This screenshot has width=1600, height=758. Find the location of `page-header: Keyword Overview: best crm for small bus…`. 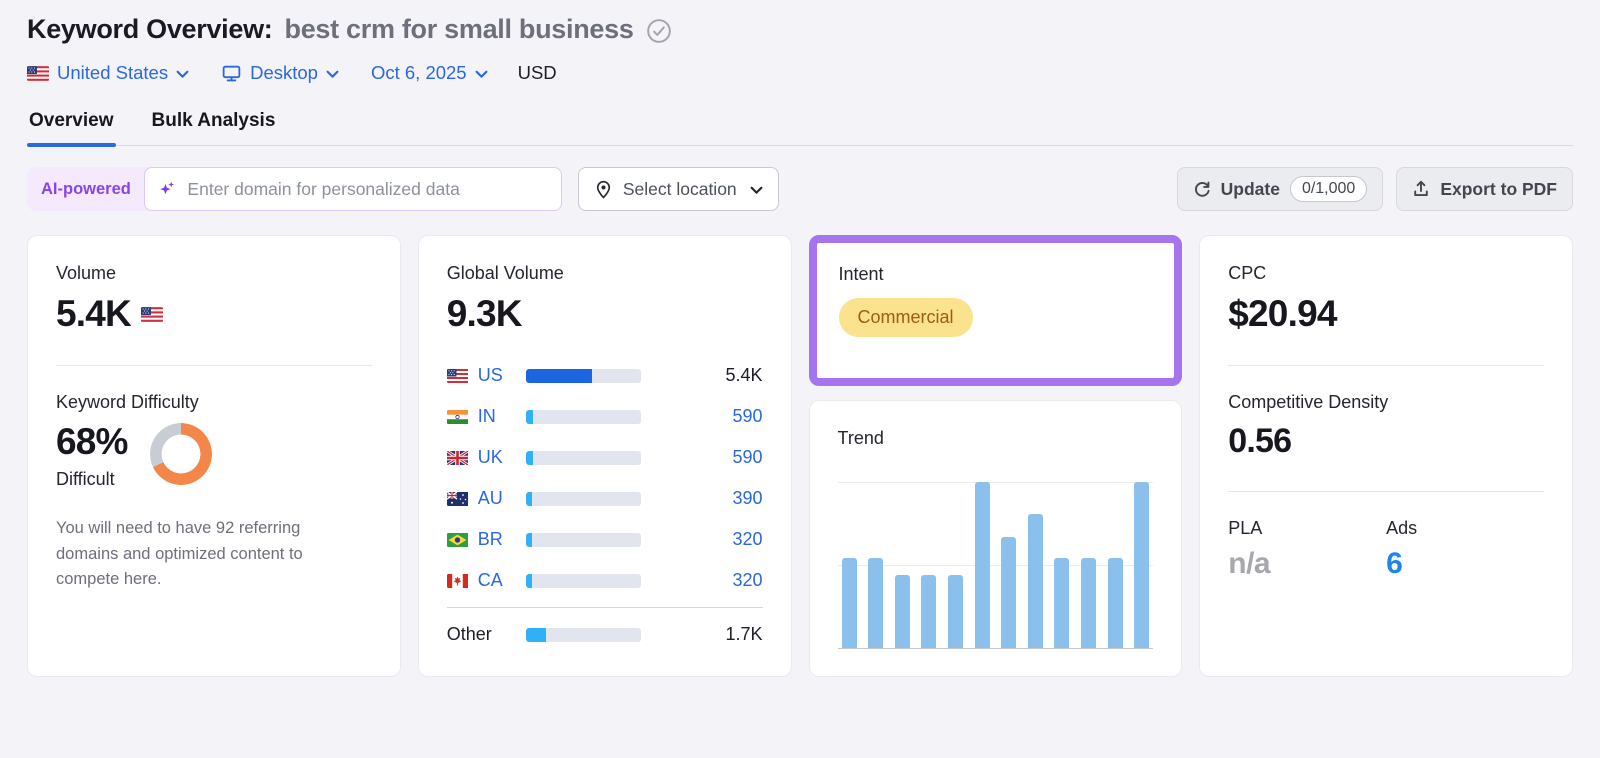

page-header: Keyword Overview: best crm for small bus… is located at coordinates (800, 29).